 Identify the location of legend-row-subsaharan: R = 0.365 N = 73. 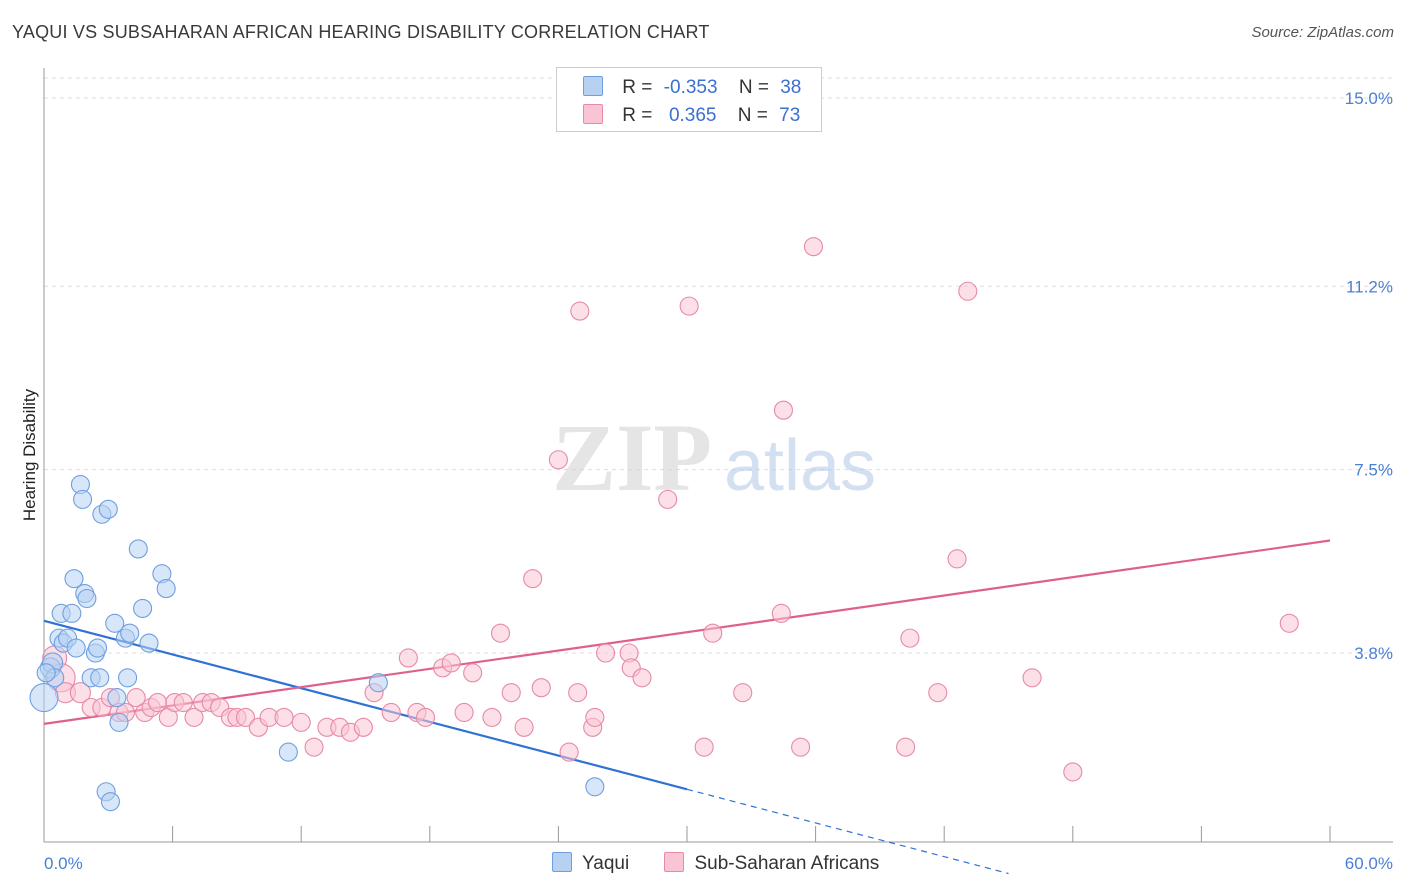
(691, 115).